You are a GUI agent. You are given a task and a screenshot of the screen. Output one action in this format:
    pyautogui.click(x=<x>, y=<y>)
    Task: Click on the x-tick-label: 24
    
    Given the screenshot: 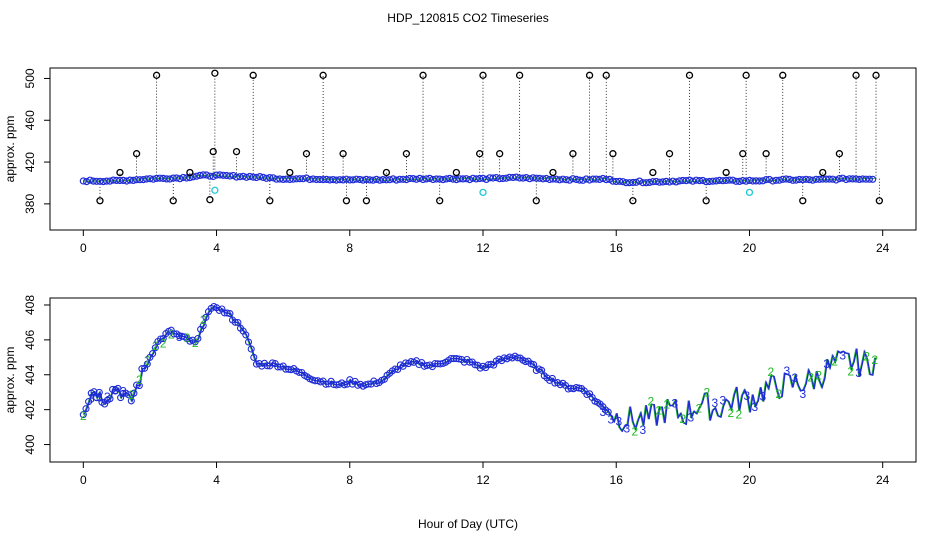 What is the action you would take?
    pyautogui.click(x=883, y=480)
    